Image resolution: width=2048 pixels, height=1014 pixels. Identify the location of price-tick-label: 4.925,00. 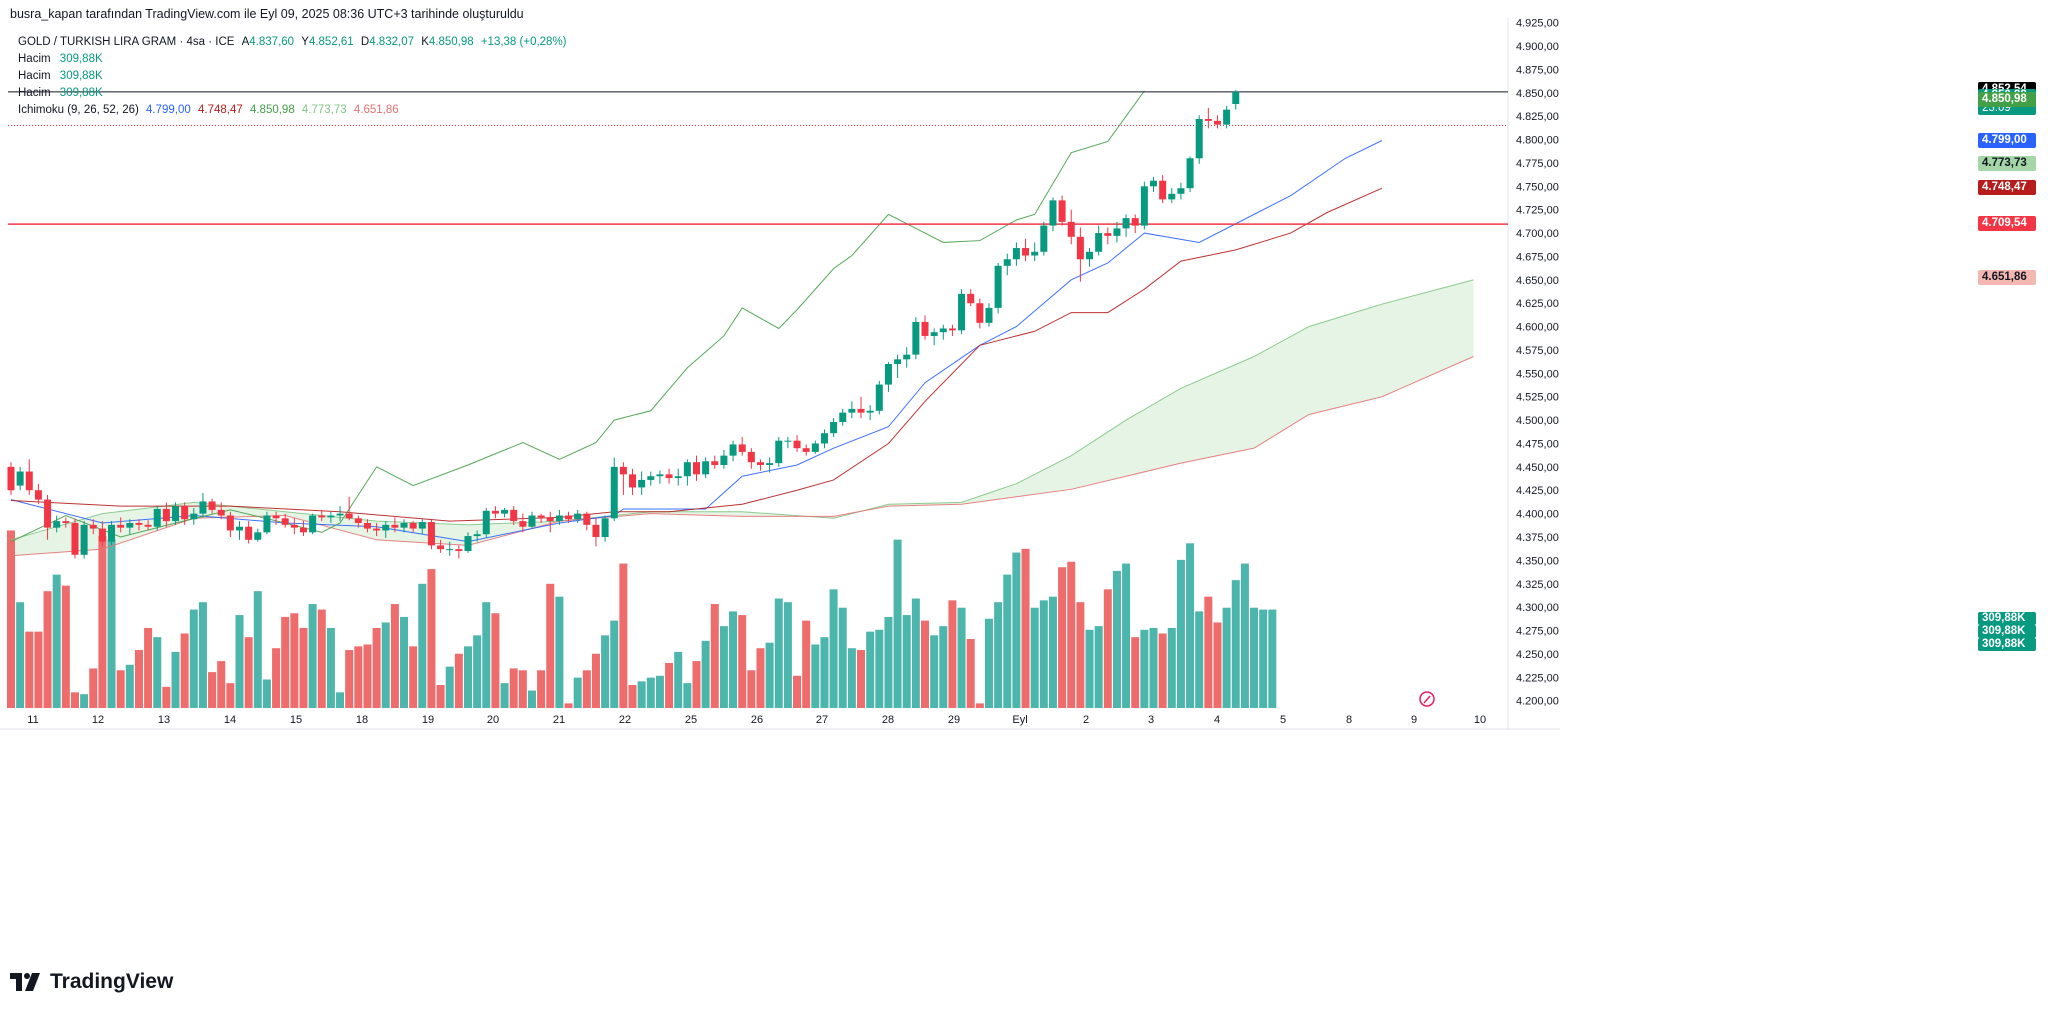
(1537, 24).